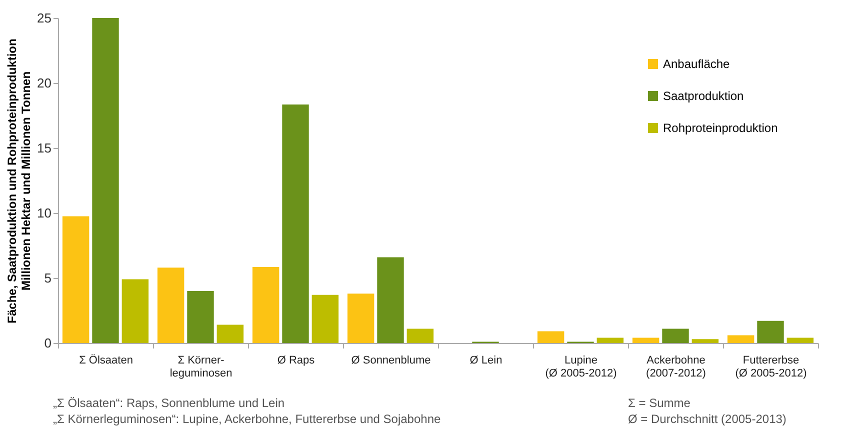 This screenshot has width=848, height=434. Describe the element at coordinates (707, 419) in the screenshot. I see `text: Ø = Durchschnitt (2005-2013)` at that location.